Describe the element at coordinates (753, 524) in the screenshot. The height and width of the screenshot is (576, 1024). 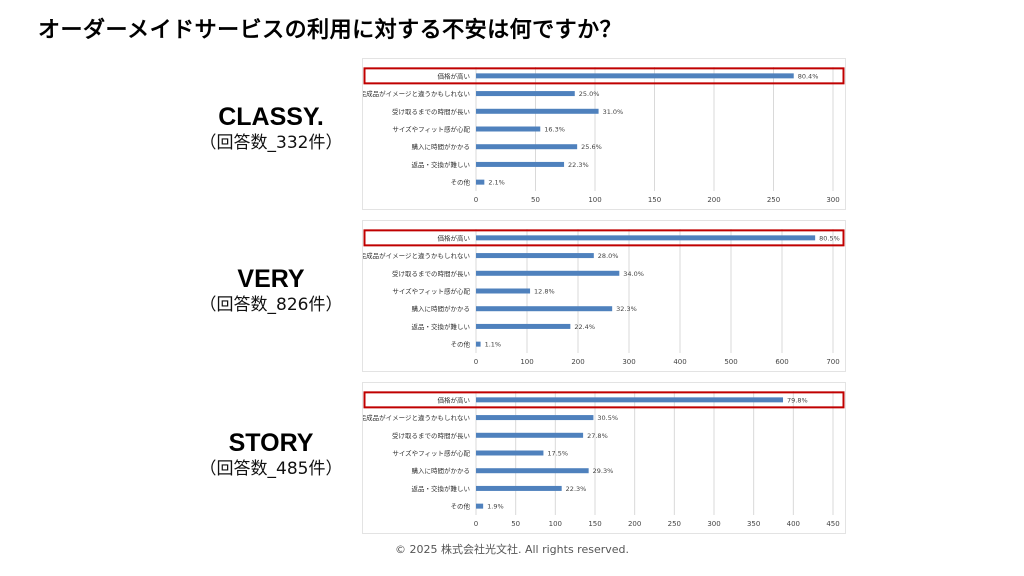
I see `x-tick-label: 350` at that location.